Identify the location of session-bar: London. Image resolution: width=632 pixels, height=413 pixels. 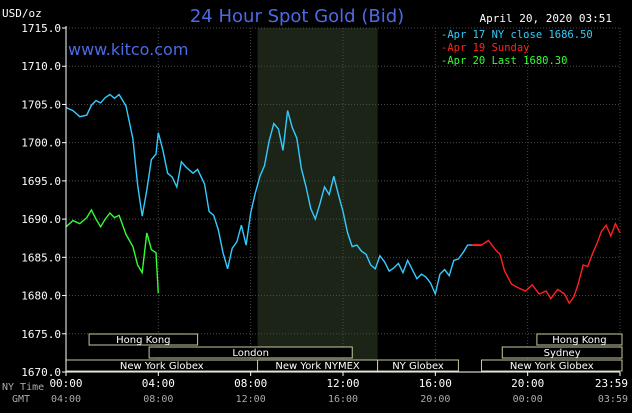
(250, 352).